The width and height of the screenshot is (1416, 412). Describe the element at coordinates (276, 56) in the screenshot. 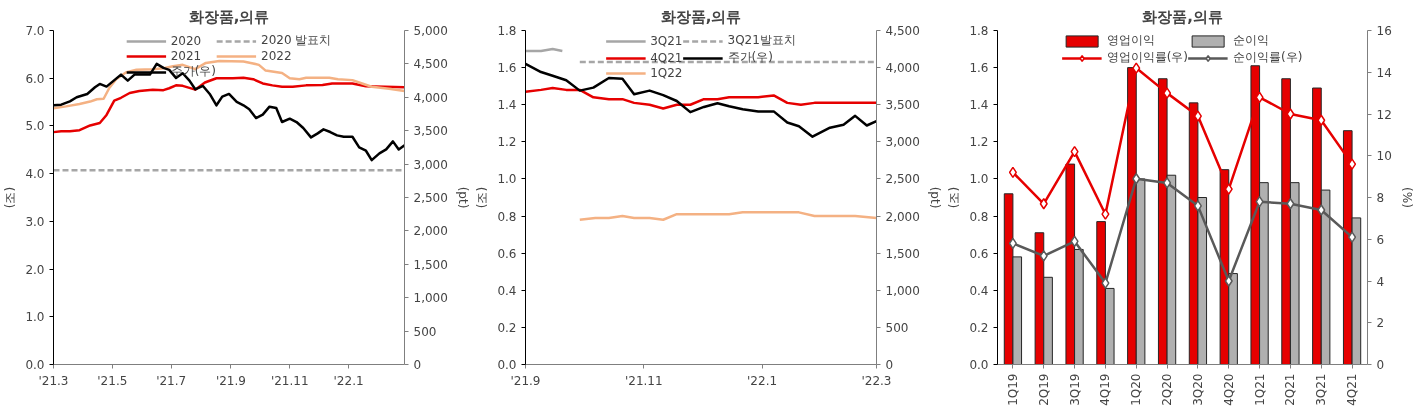

I see `legend-label: 2022` at that location.